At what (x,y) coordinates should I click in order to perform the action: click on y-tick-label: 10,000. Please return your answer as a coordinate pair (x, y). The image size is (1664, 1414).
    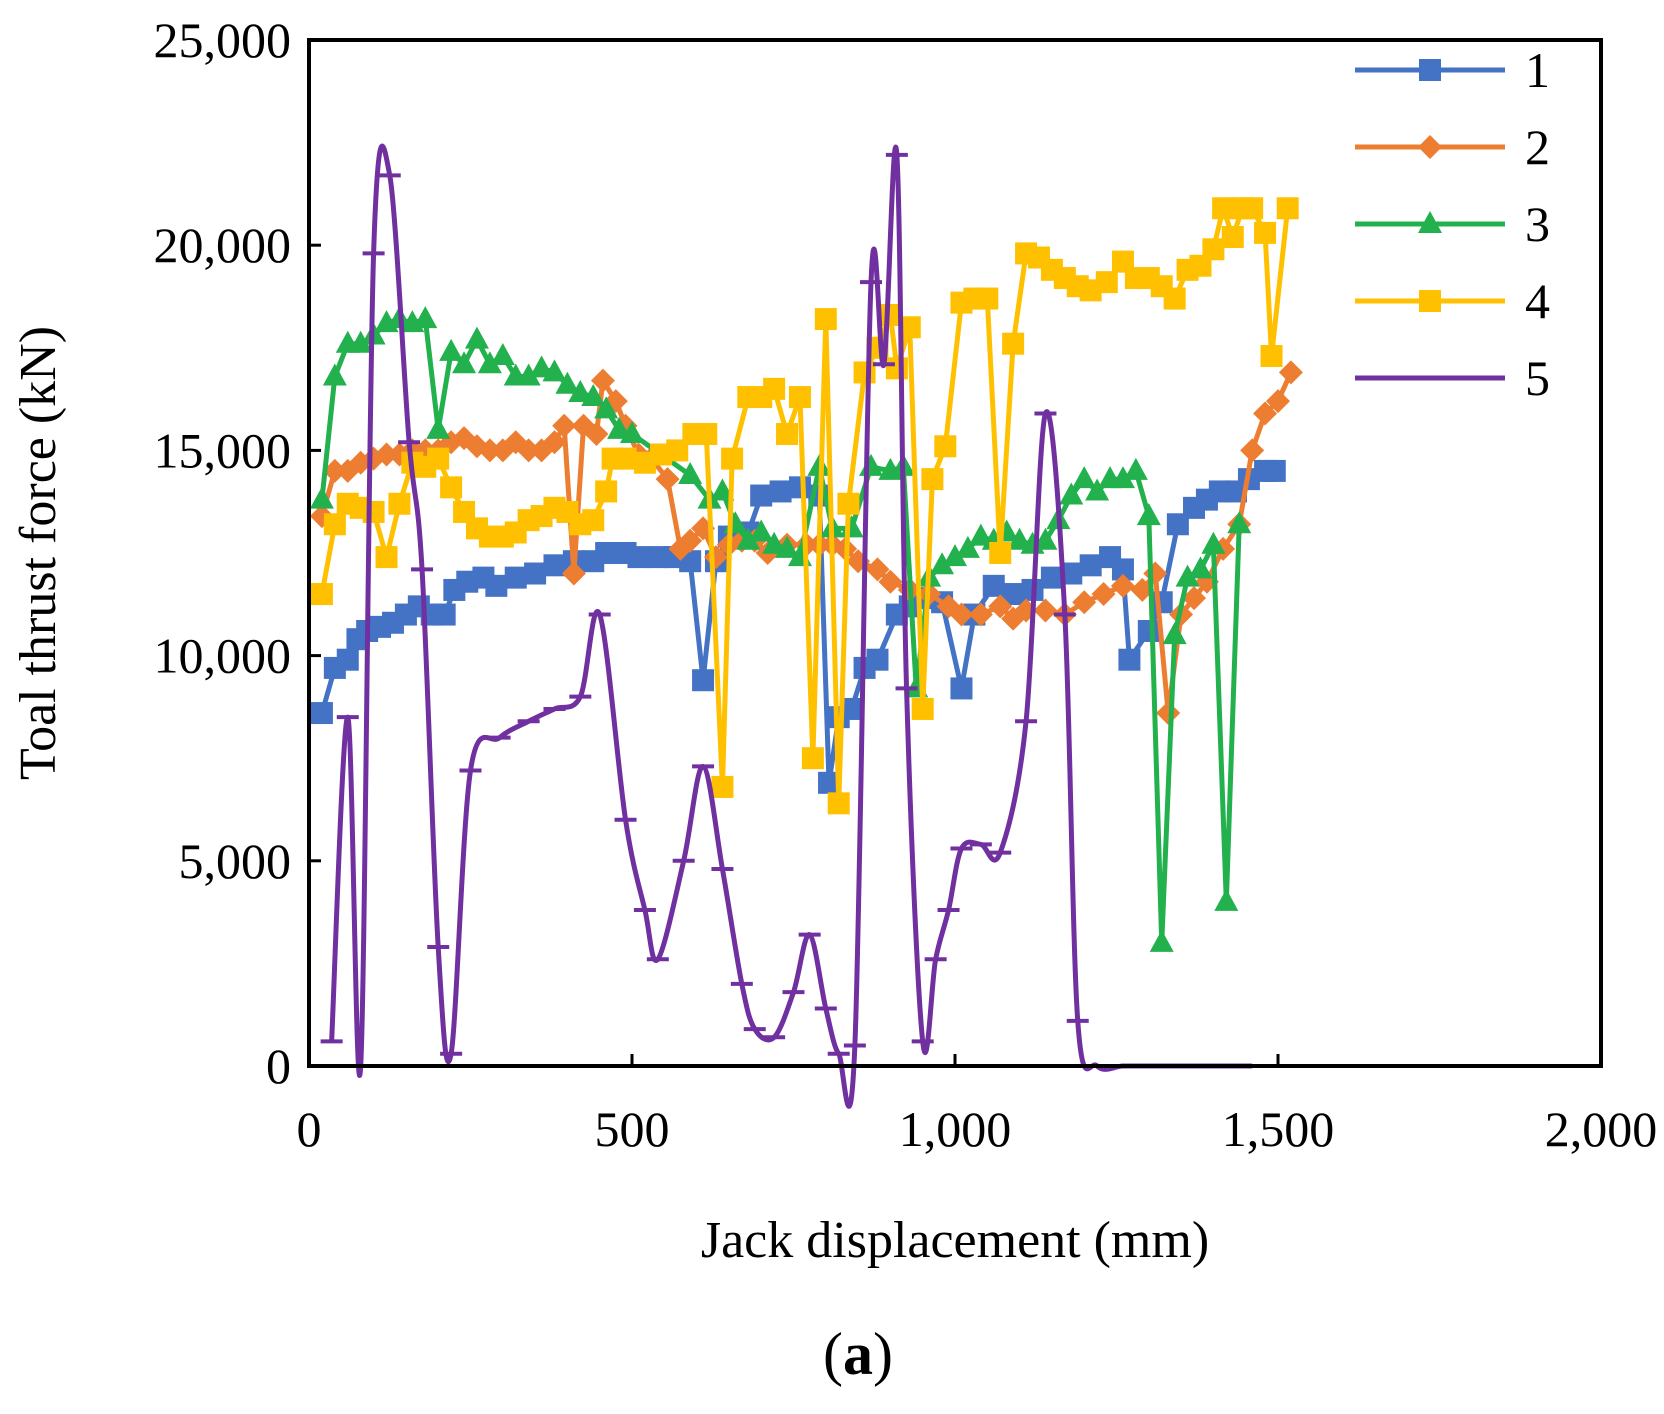
    Looking at the image, I should click on (223, 656).